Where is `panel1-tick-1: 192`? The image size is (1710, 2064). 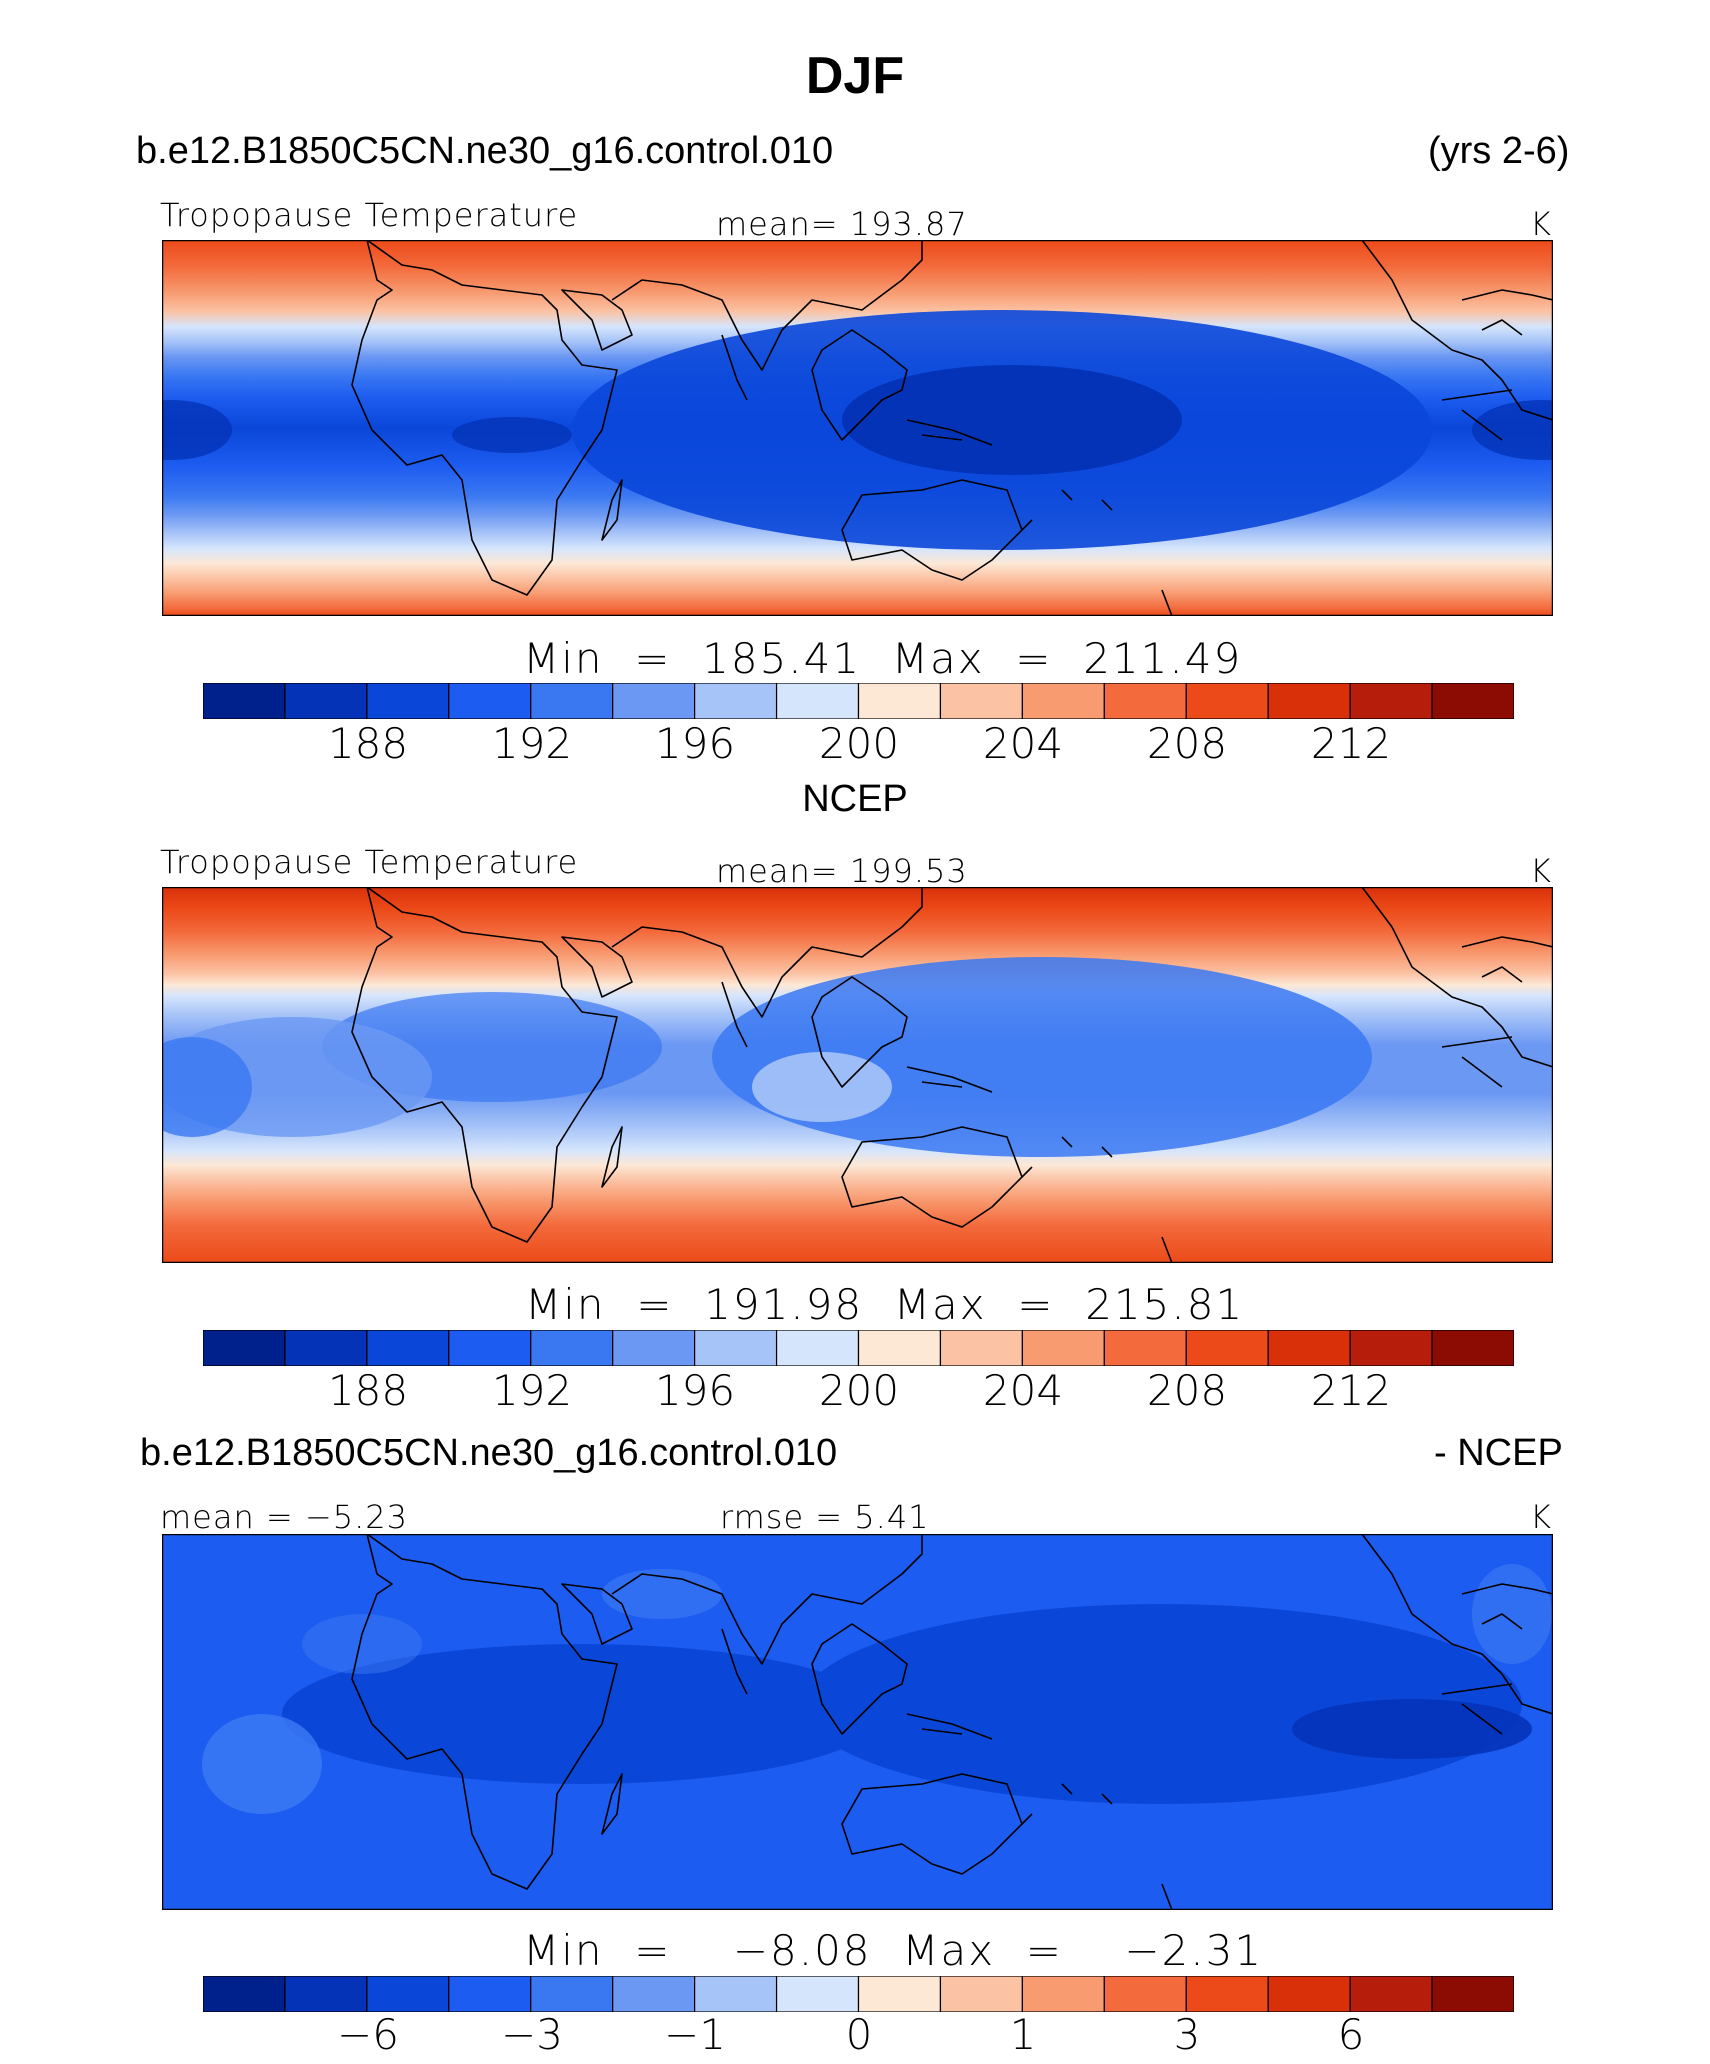
panel1-tick-1: 192 is located at coordinates (532, 743).